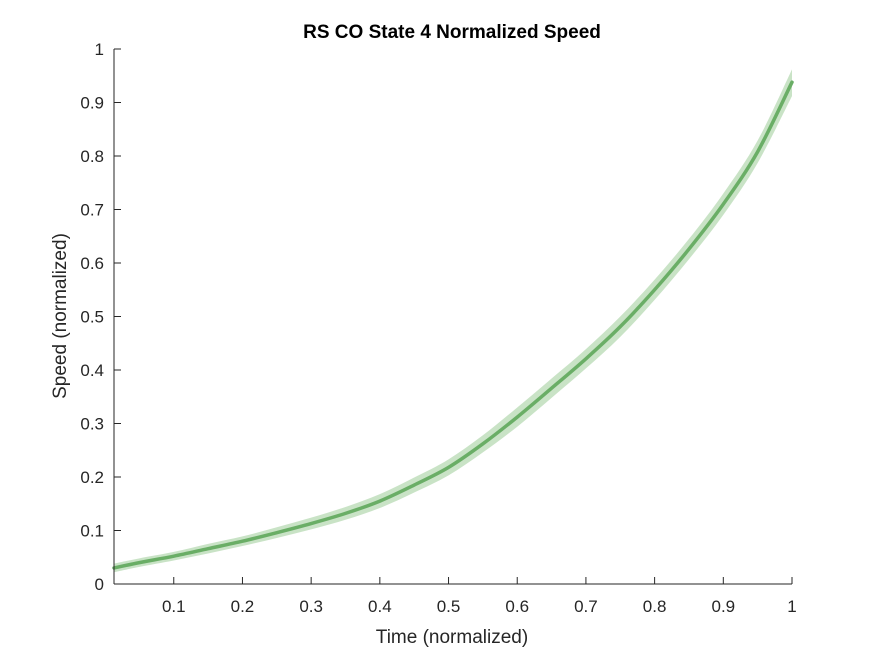 The width and height of the screenshot is (875, 661). I want to click on x-tick-label-9: 1, so click(791, 606).